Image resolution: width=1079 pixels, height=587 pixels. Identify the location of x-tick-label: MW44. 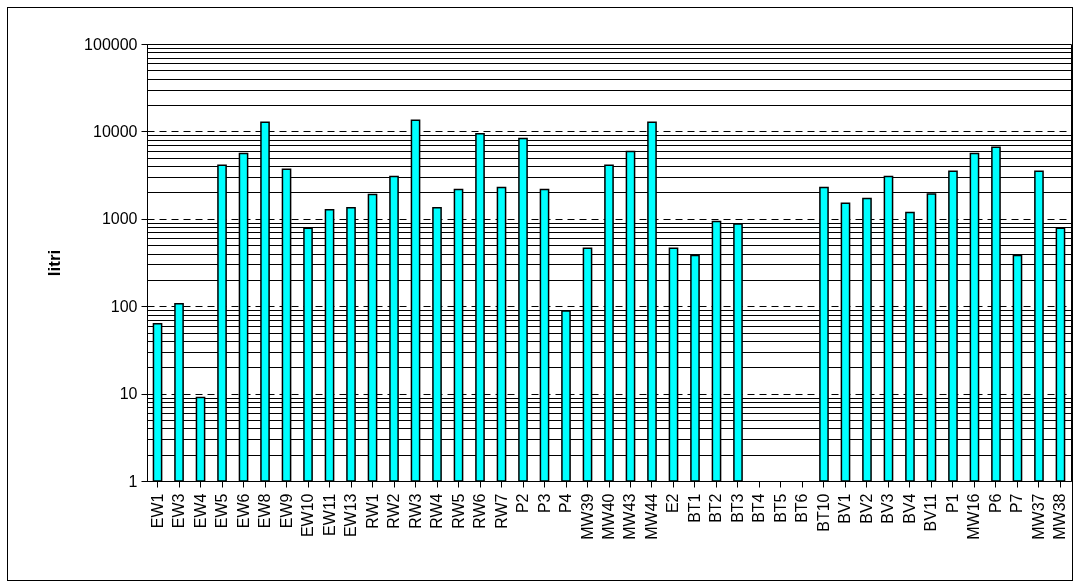
(651, 516).